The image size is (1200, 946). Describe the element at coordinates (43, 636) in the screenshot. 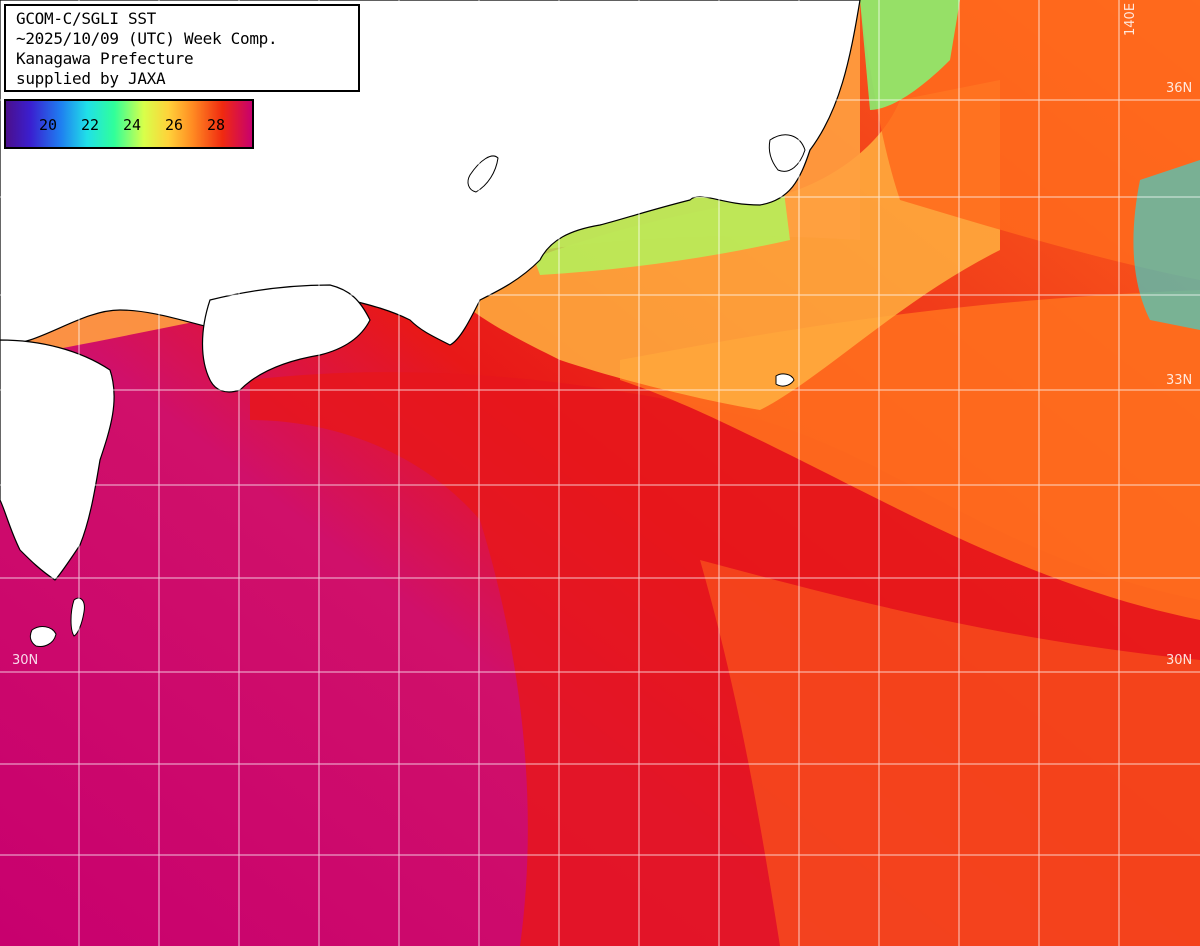

I see `land-yakushima` at that location.